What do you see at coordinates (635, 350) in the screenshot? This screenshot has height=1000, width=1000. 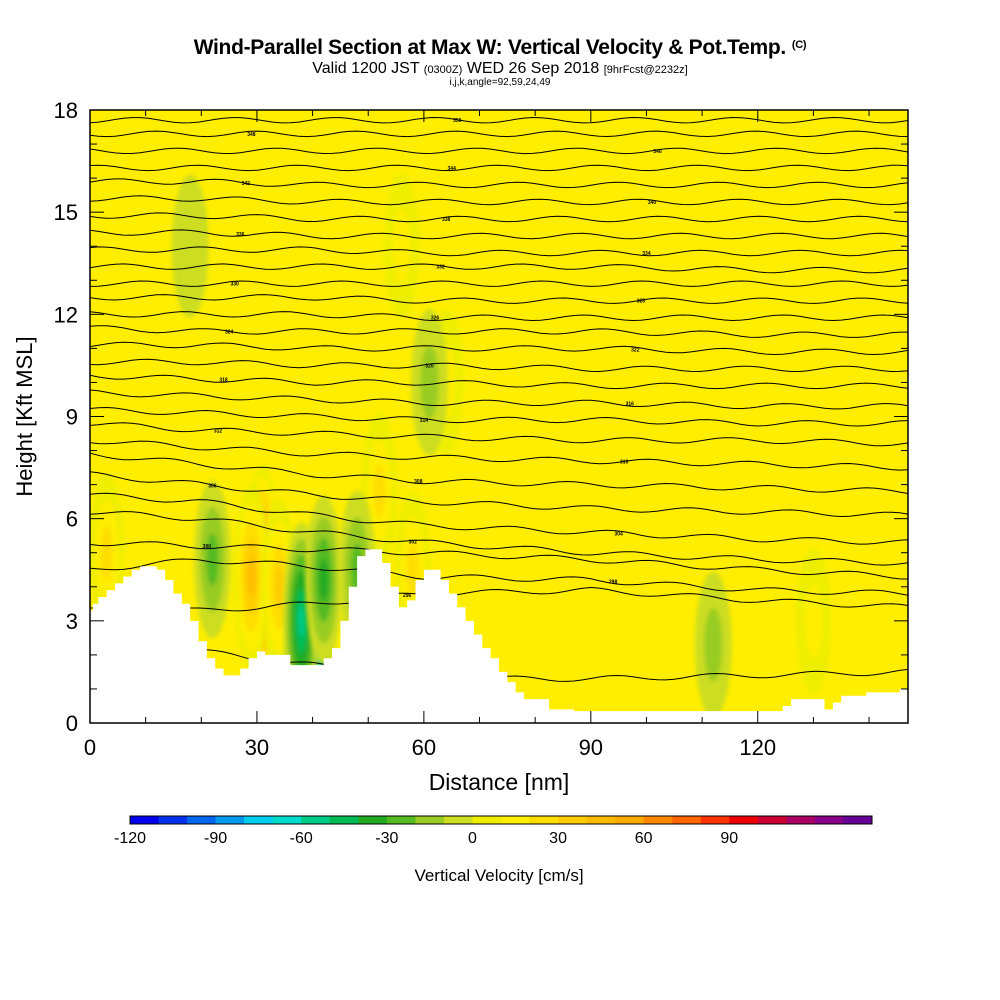 I see `theta-contour-label: 322` at bounding box center [635, 350].